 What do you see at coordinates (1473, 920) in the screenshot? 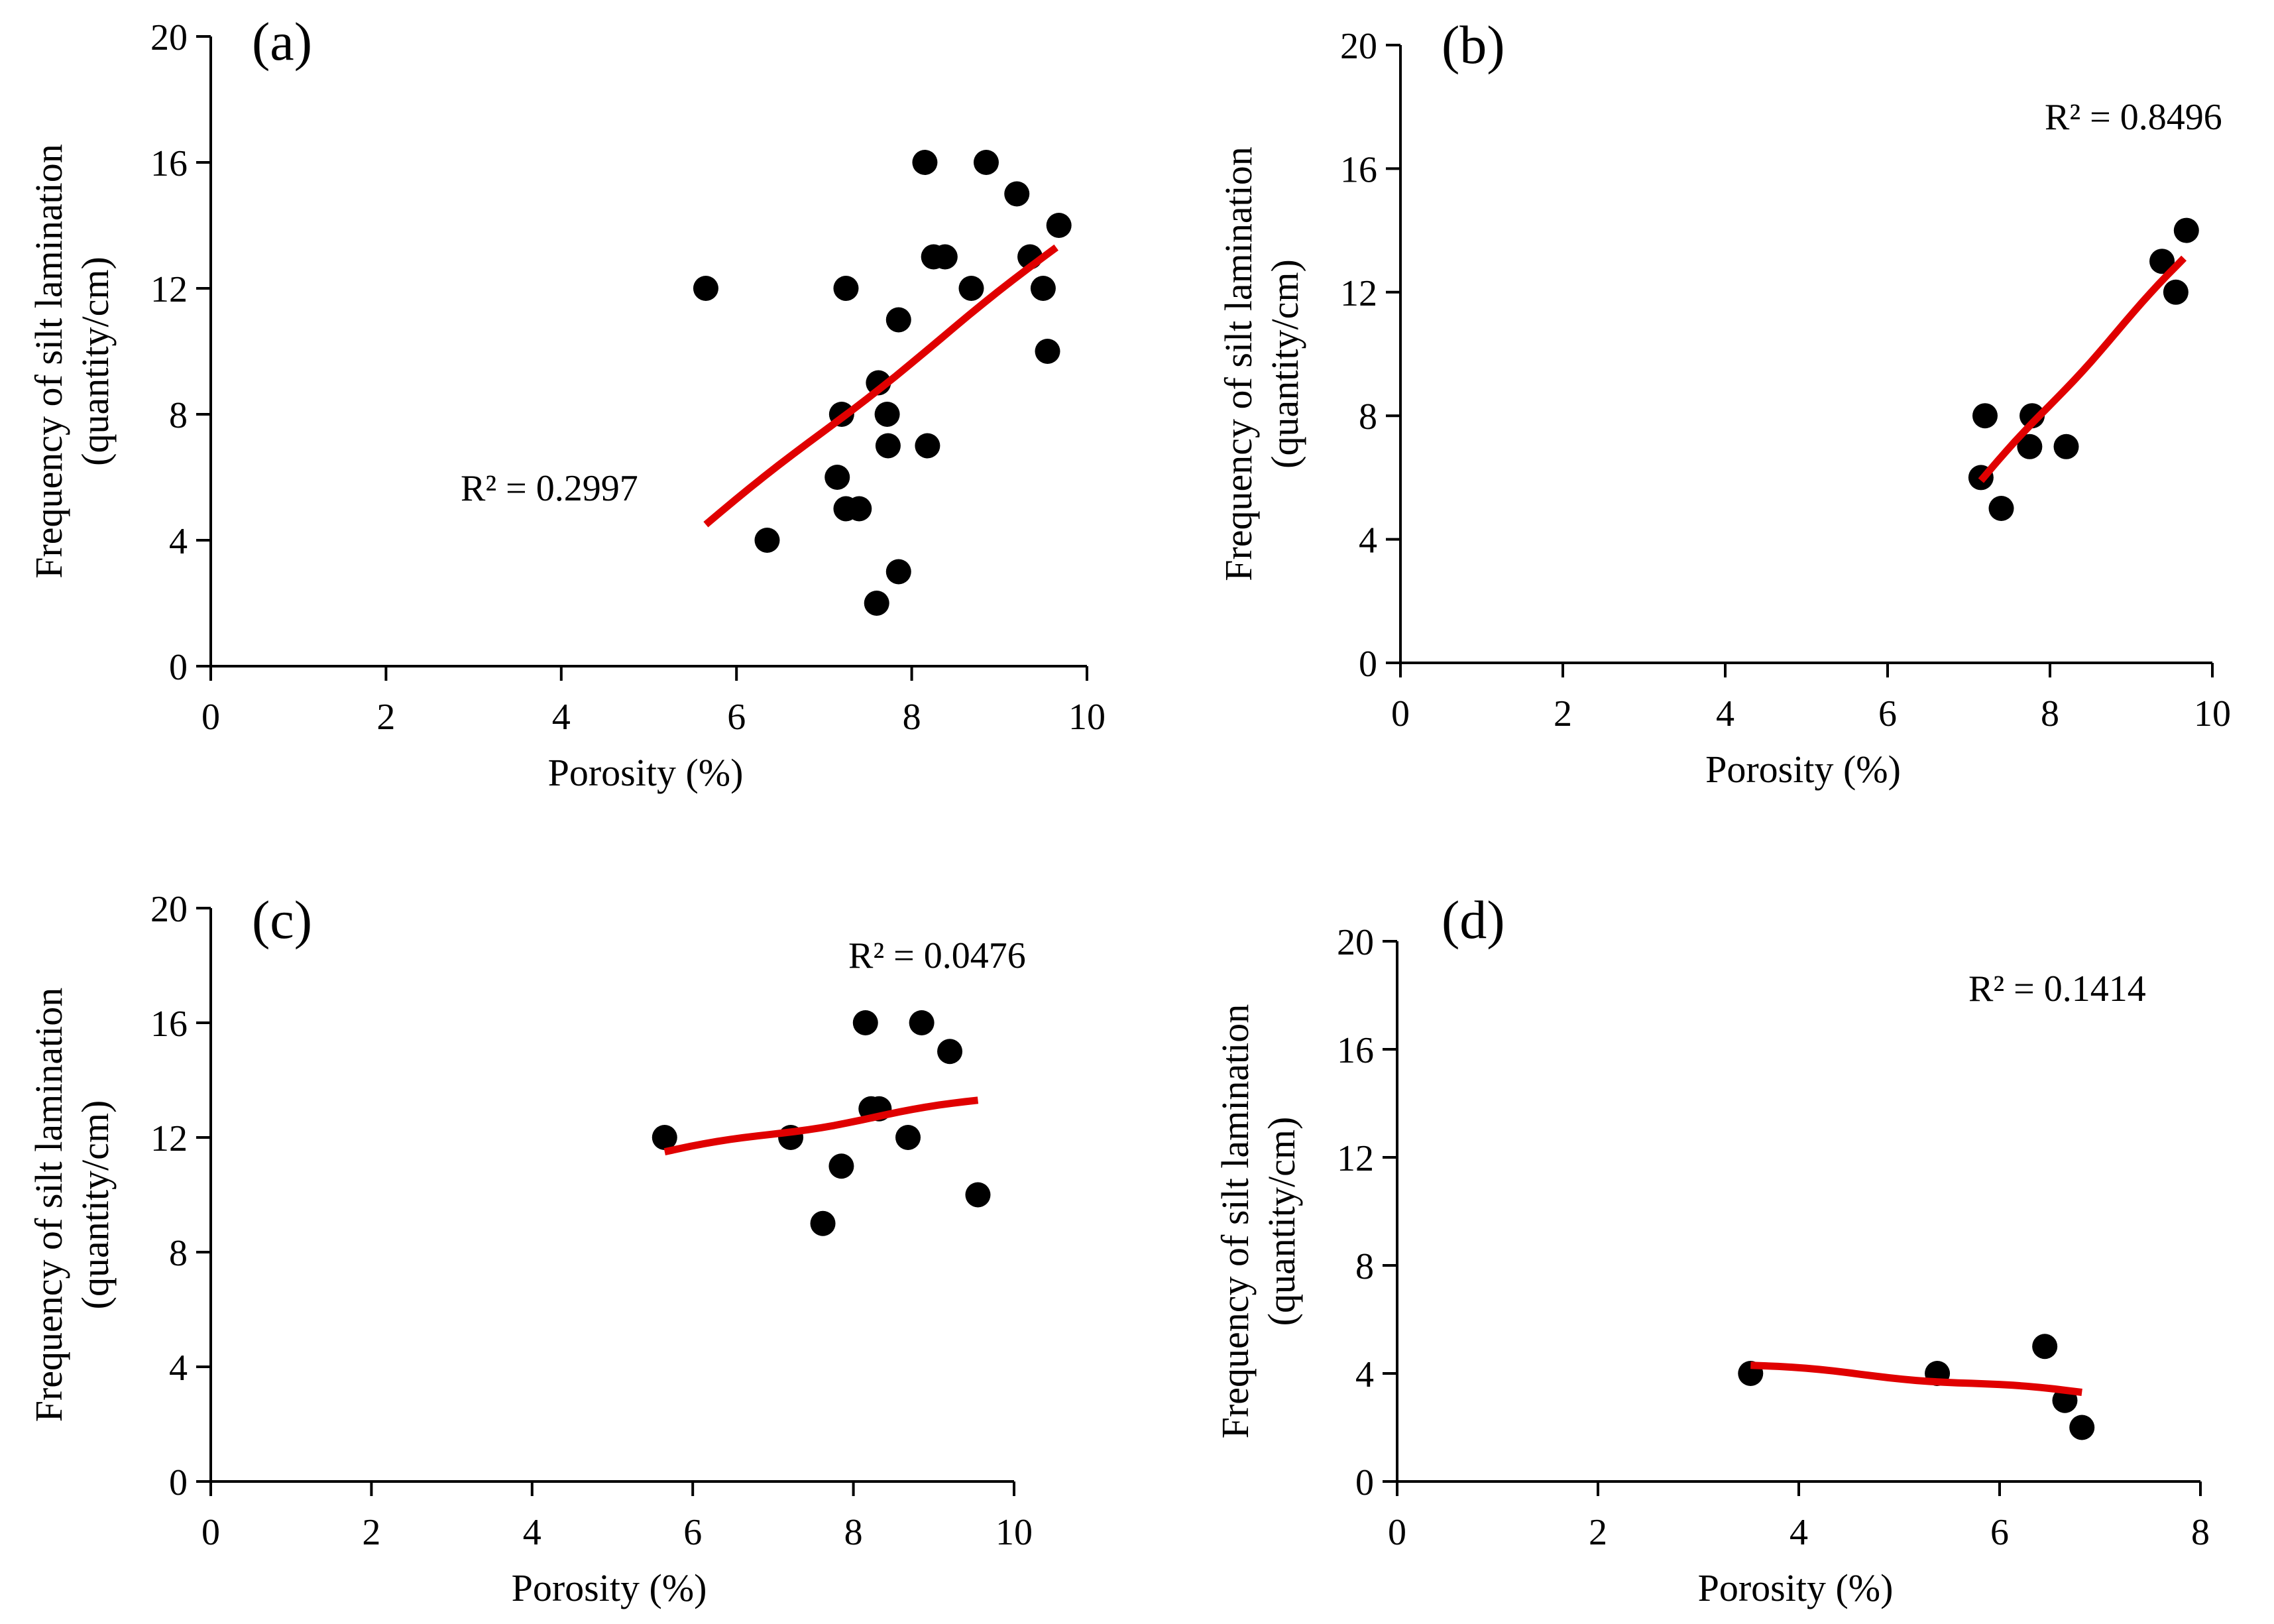
I see `panel-label: (d)` at bounding box center [1473, 920].